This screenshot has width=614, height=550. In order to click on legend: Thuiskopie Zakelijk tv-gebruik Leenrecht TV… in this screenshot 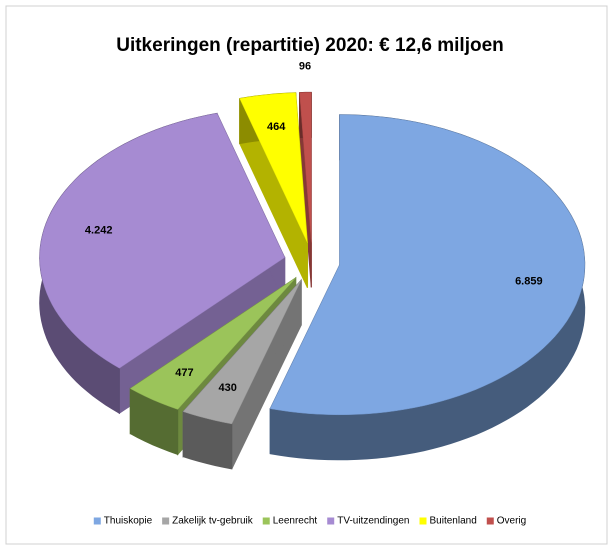, I will do `click(309, 521)`.